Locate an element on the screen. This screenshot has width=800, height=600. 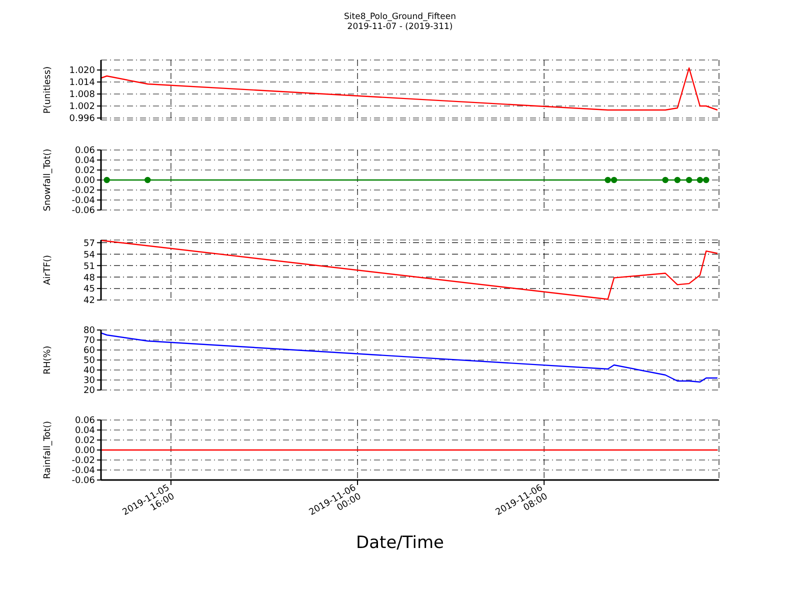
y-tick-label: 1.014 is located at coordinates (82, 83).